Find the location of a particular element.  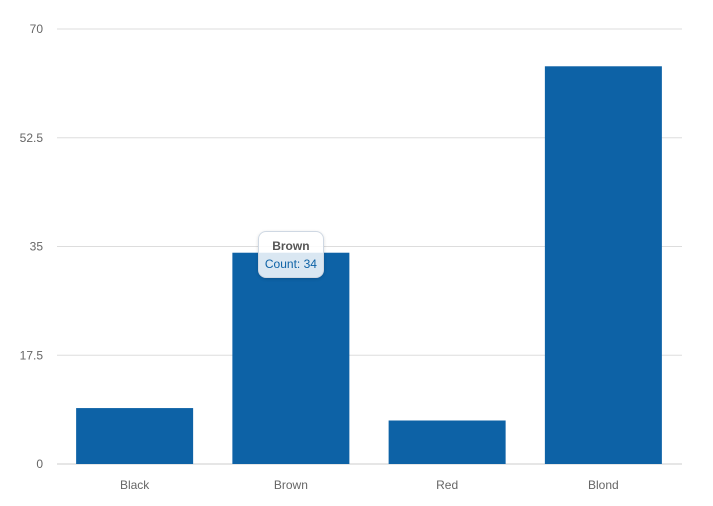

x-tick-label: Black is located at coordinates (135, 485).